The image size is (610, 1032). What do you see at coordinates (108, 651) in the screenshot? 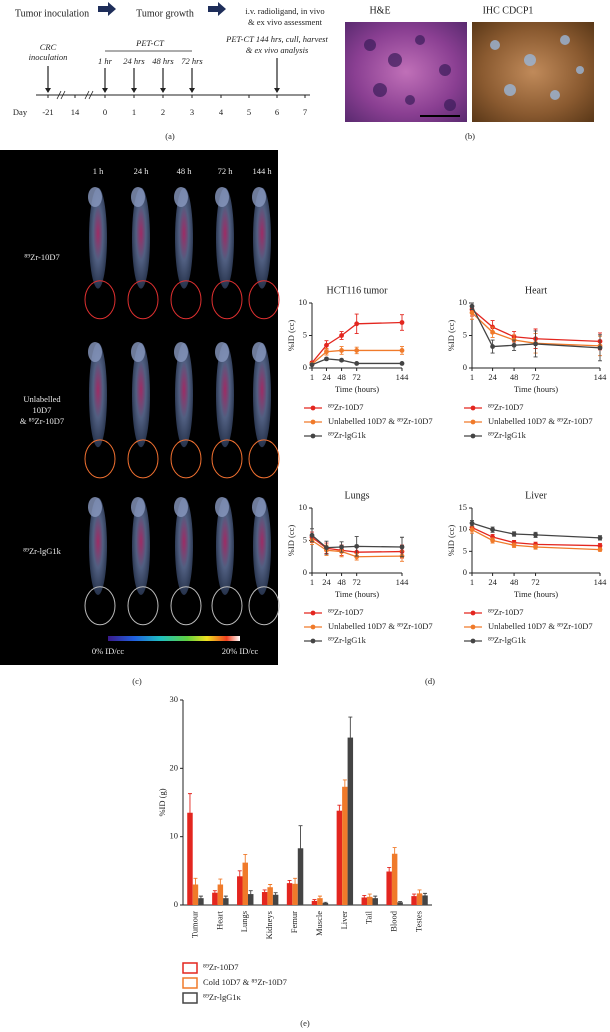
I see `scale-label: 0% ID/cc` at bounding box center [108, 651].